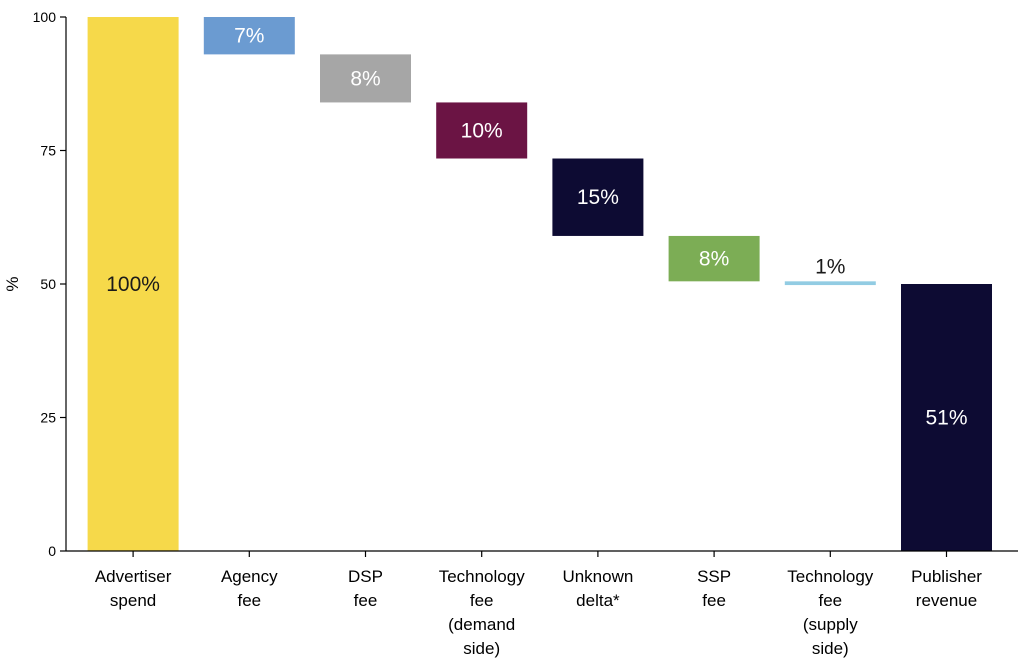 This screenshot has height=667, width=1024. What do you see at coordinates (52, 551) in the screenshot?
I see `y-tick-label: 0` at bounding box center [52, 551].